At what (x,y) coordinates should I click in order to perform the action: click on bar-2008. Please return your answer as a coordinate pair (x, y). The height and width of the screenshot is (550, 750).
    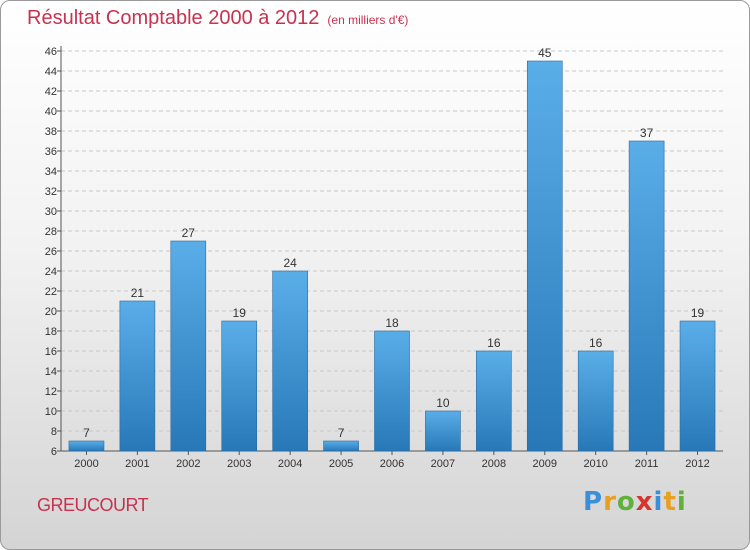
    Looking at the image, I should click on (494, 401).